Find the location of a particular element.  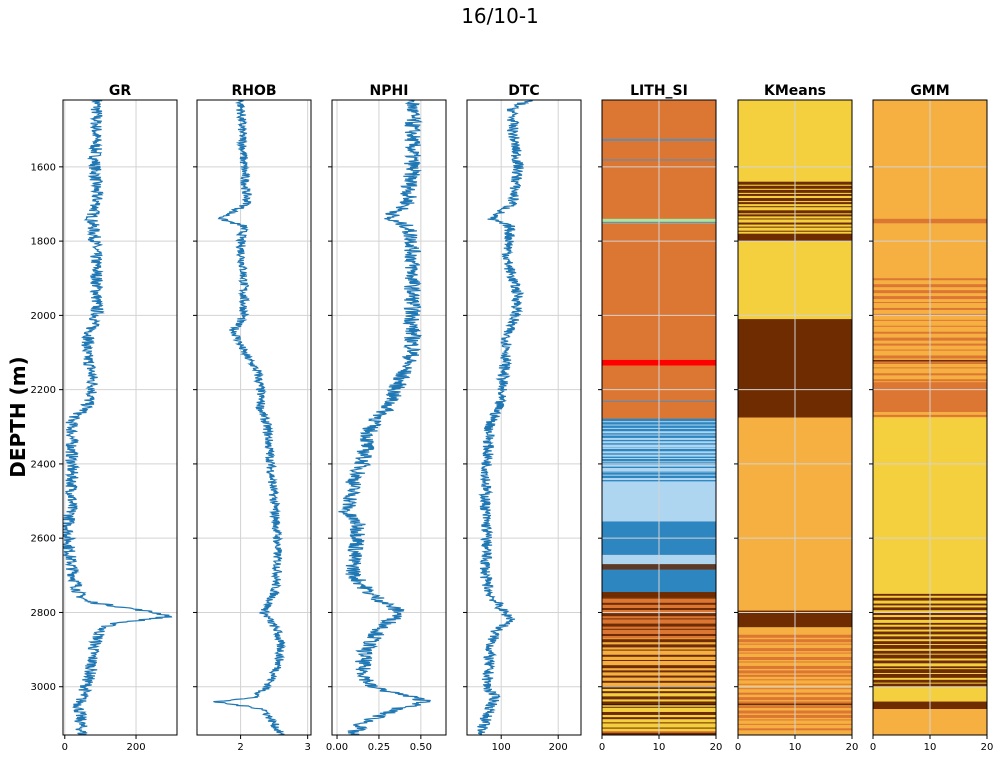

log-curve-gr is located at coordinates (118, 417).